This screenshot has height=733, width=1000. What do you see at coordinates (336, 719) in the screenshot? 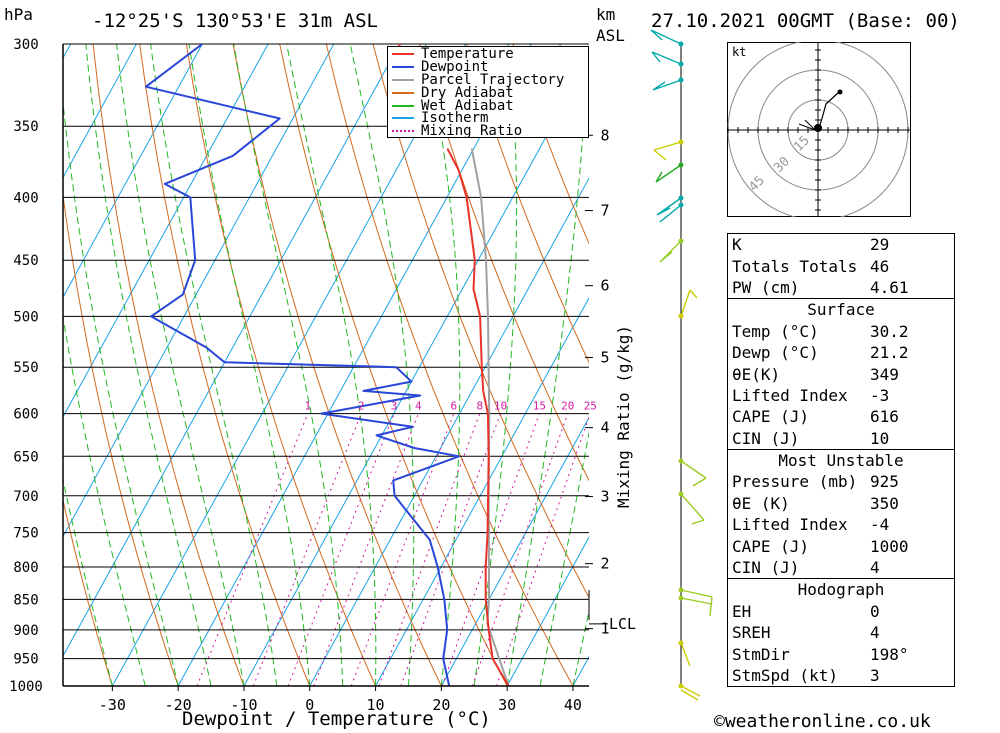
I see `x-axis-label: Dewpoint / Temperature (°C)` at bounding box center [336, 719].